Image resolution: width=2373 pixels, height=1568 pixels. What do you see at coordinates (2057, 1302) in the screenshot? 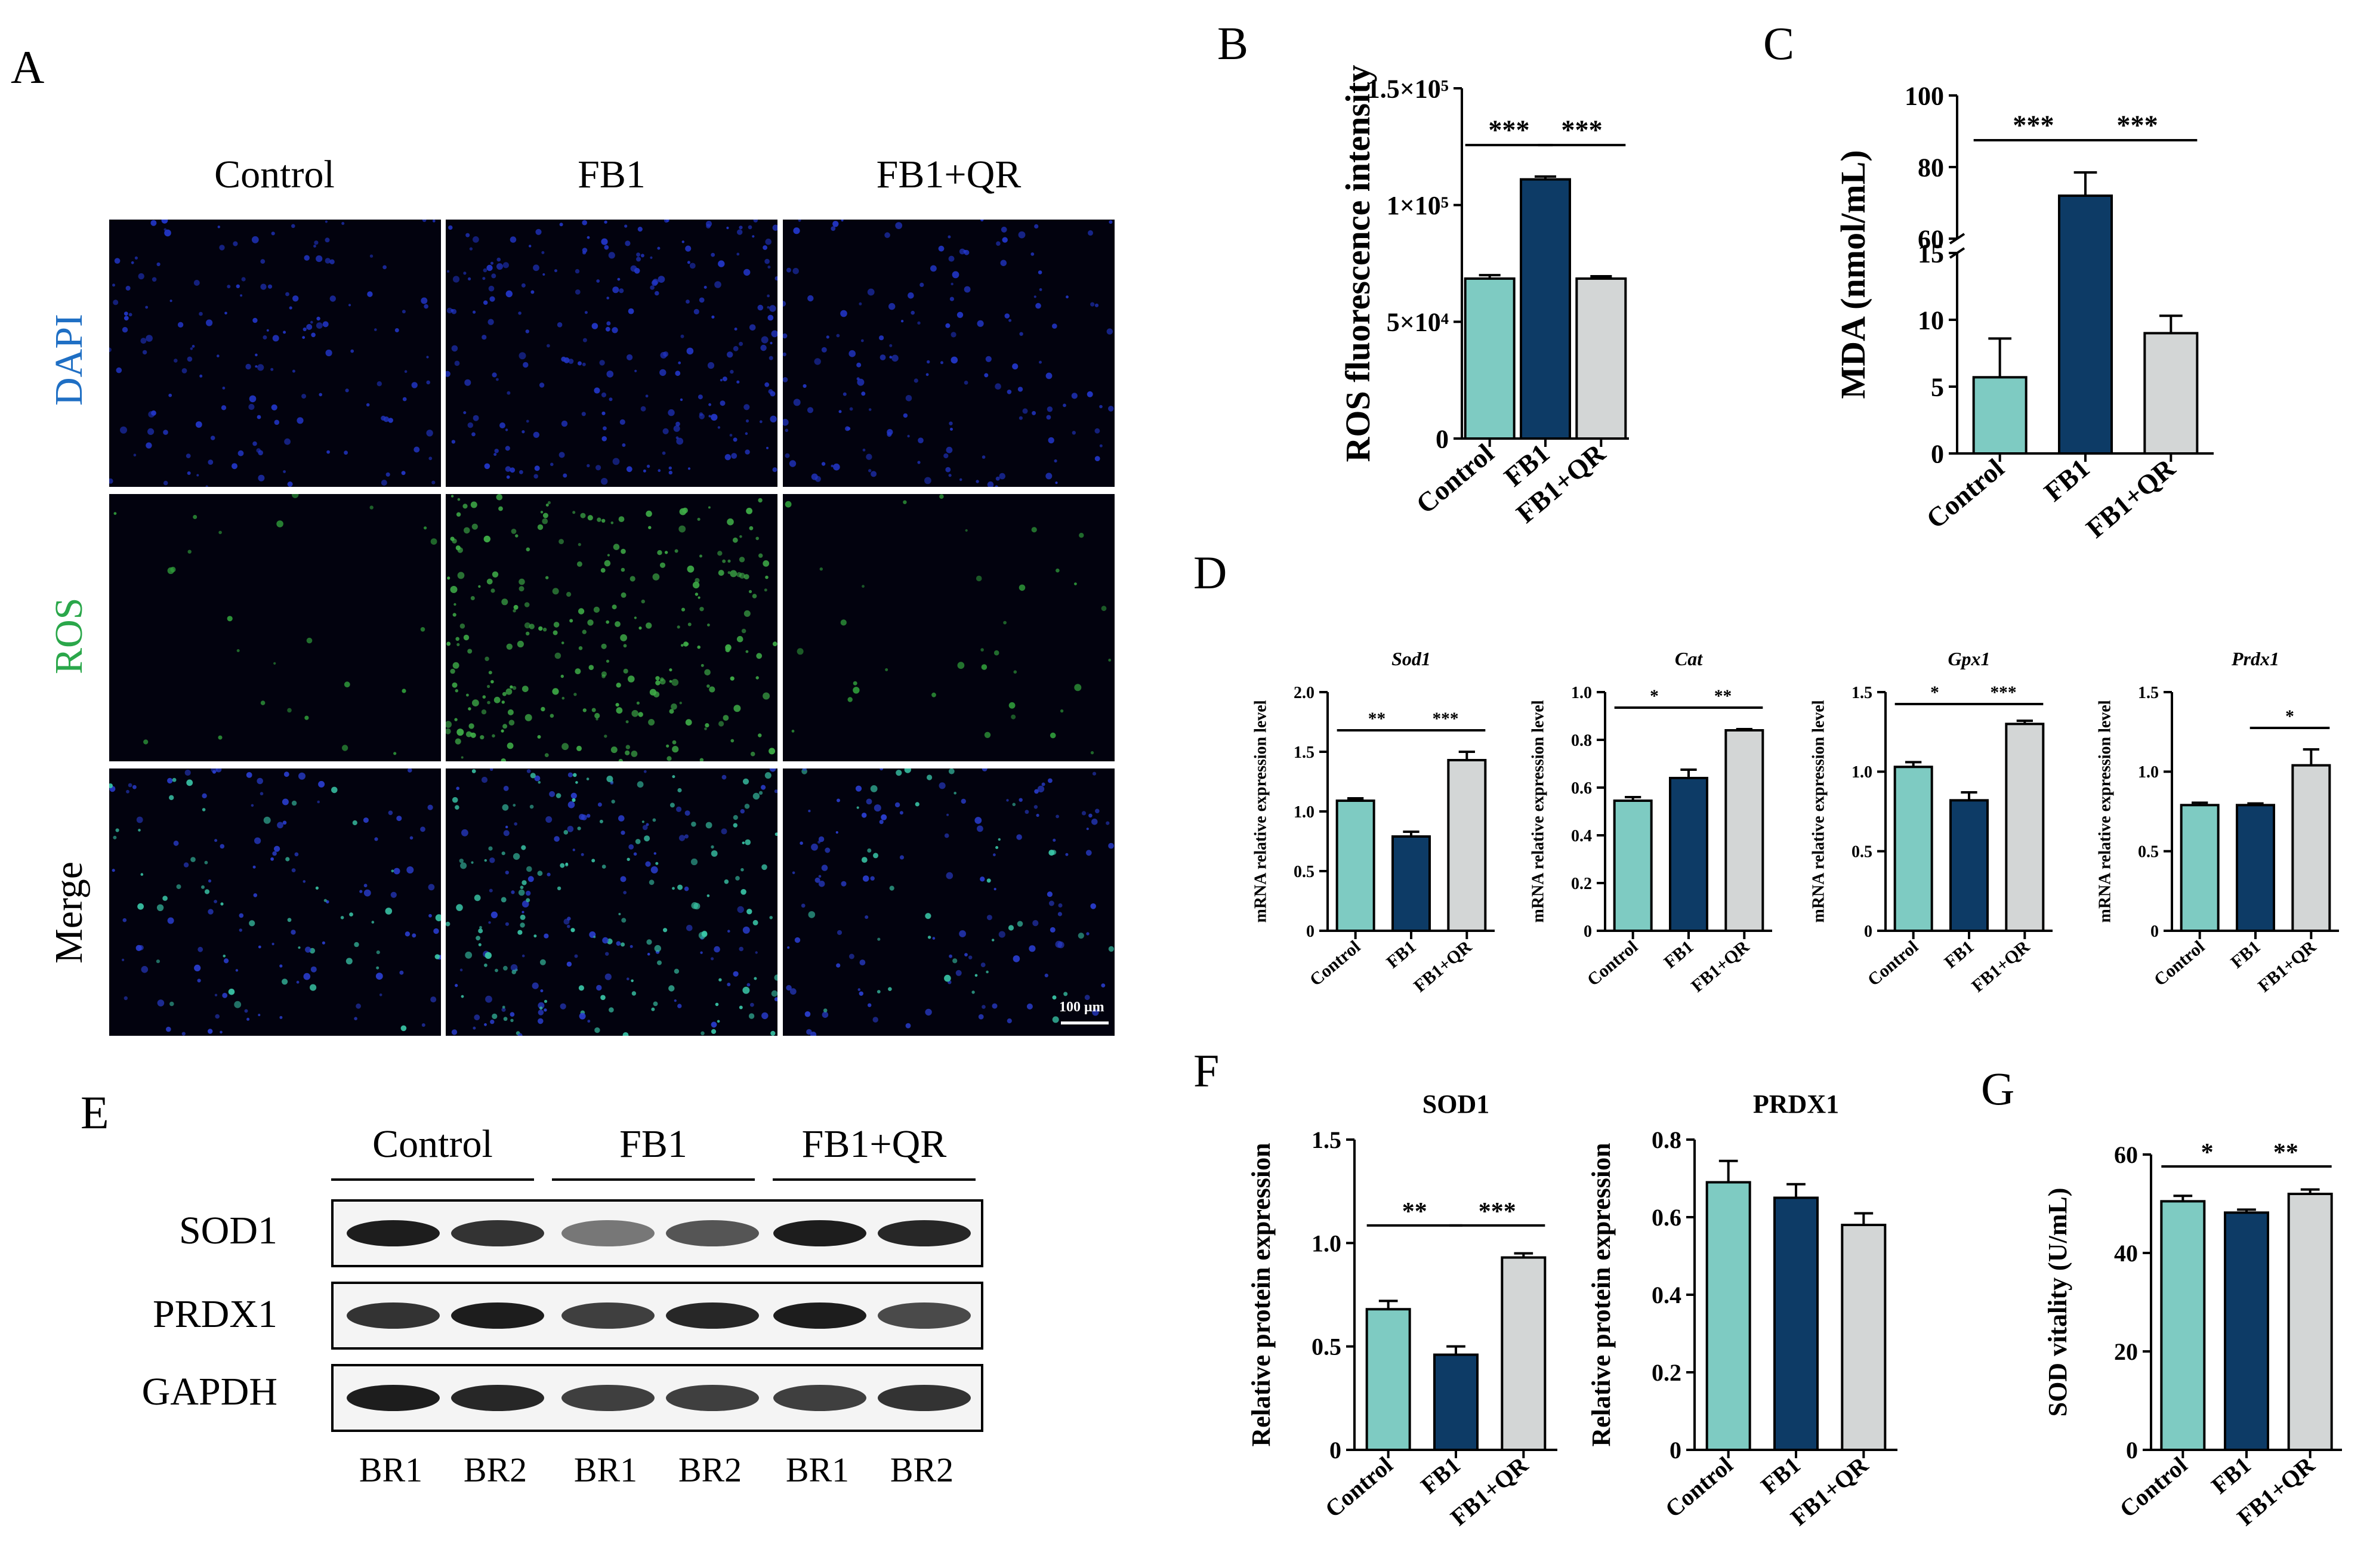
I see `y-axis-label: SOD vitality (U/mL)` at bounding box center [2057, 1302].